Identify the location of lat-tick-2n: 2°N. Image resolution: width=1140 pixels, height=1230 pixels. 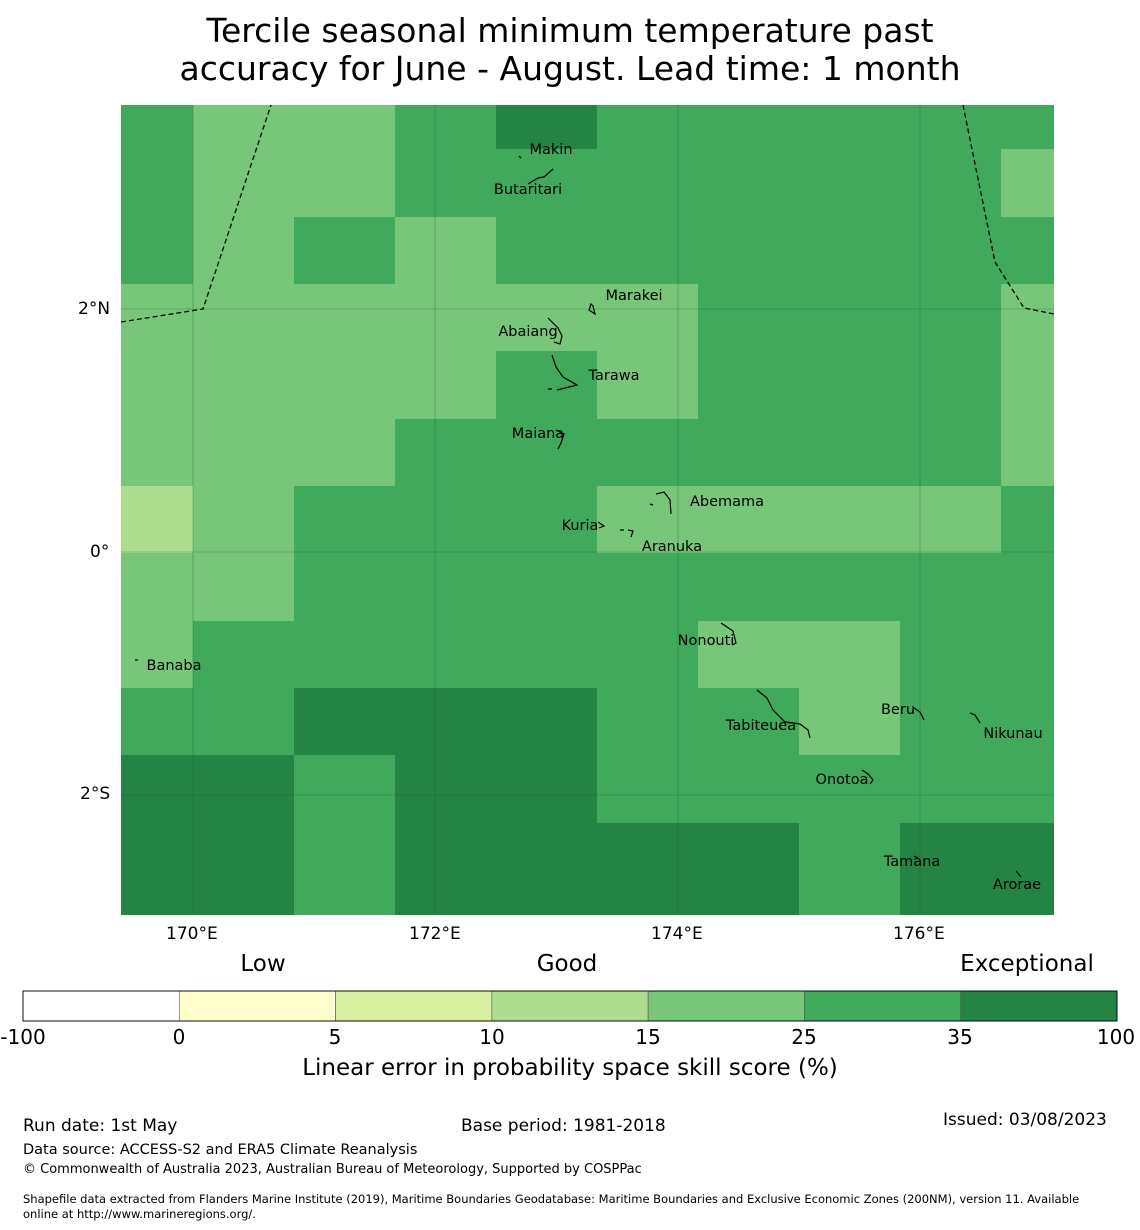
(94, 309).